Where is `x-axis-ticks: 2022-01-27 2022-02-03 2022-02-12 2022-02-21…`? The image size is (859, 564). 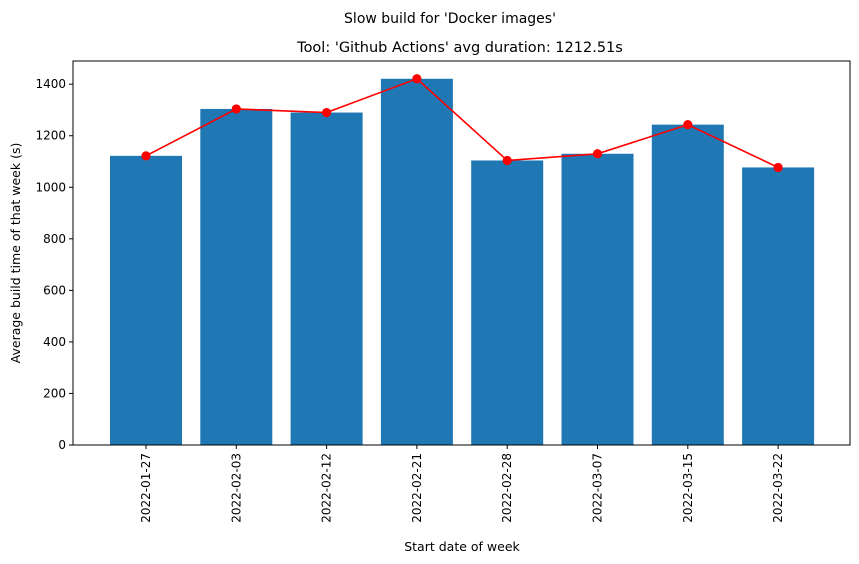
x-axis-ticks: 2022-01-27 2022-02-03 2022-02-12 2022-02-21… is located at coordinates (462, 484).